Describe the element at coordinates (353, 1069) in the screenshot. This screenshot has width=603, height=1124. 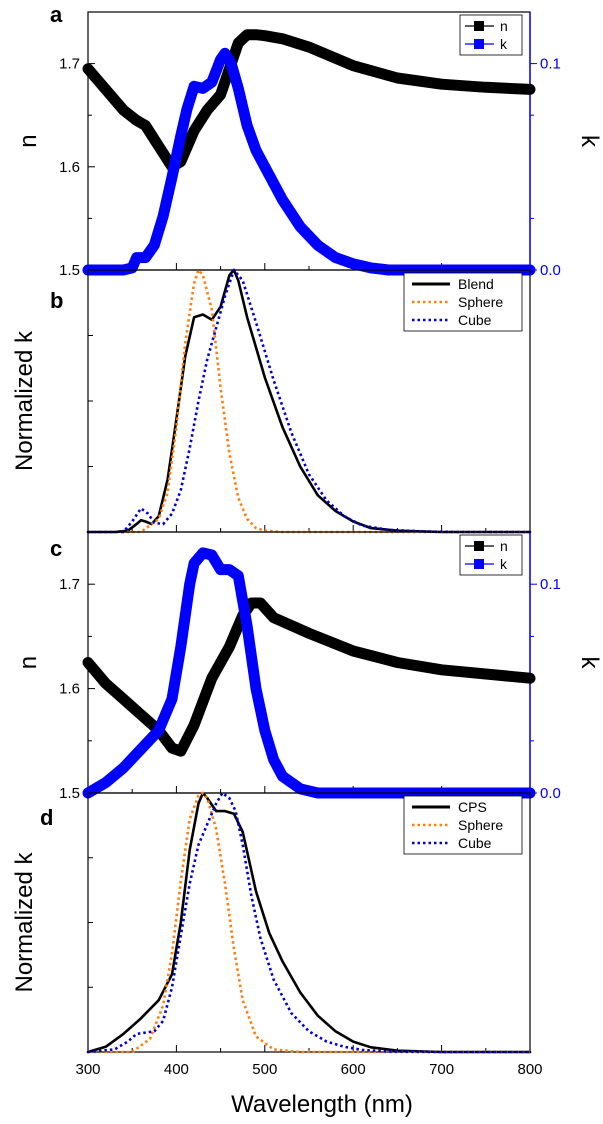
I see `x-tick-label: 600` at that location.